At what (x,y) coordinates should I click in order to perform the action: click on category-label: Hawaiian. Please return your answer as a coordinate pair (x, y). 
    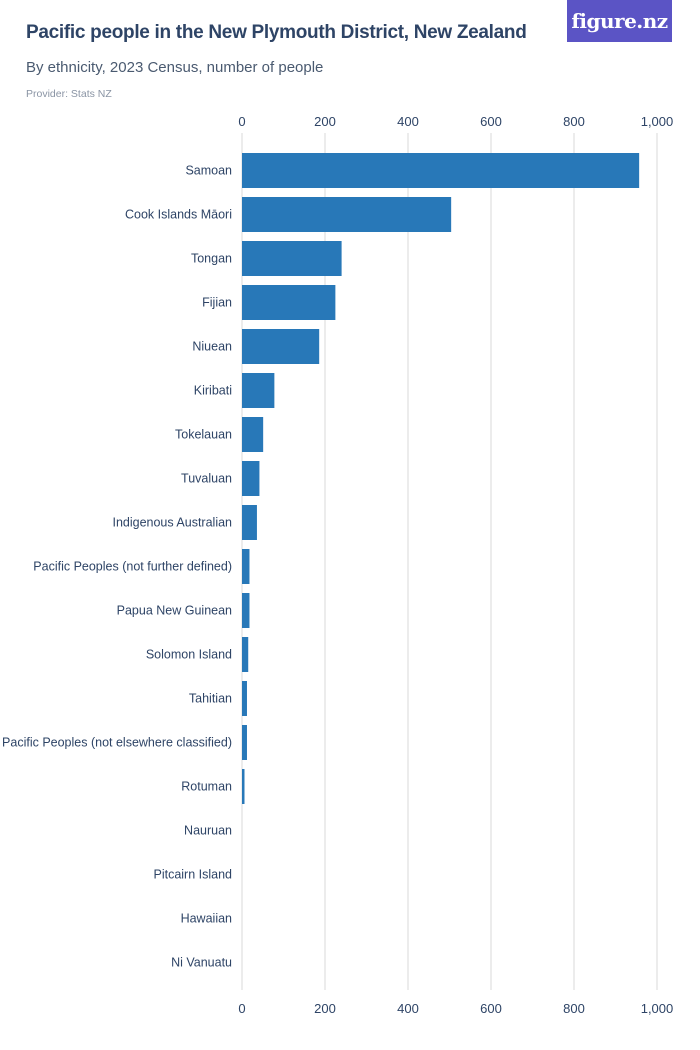
    Looking at the image, I should click on (206, 919).